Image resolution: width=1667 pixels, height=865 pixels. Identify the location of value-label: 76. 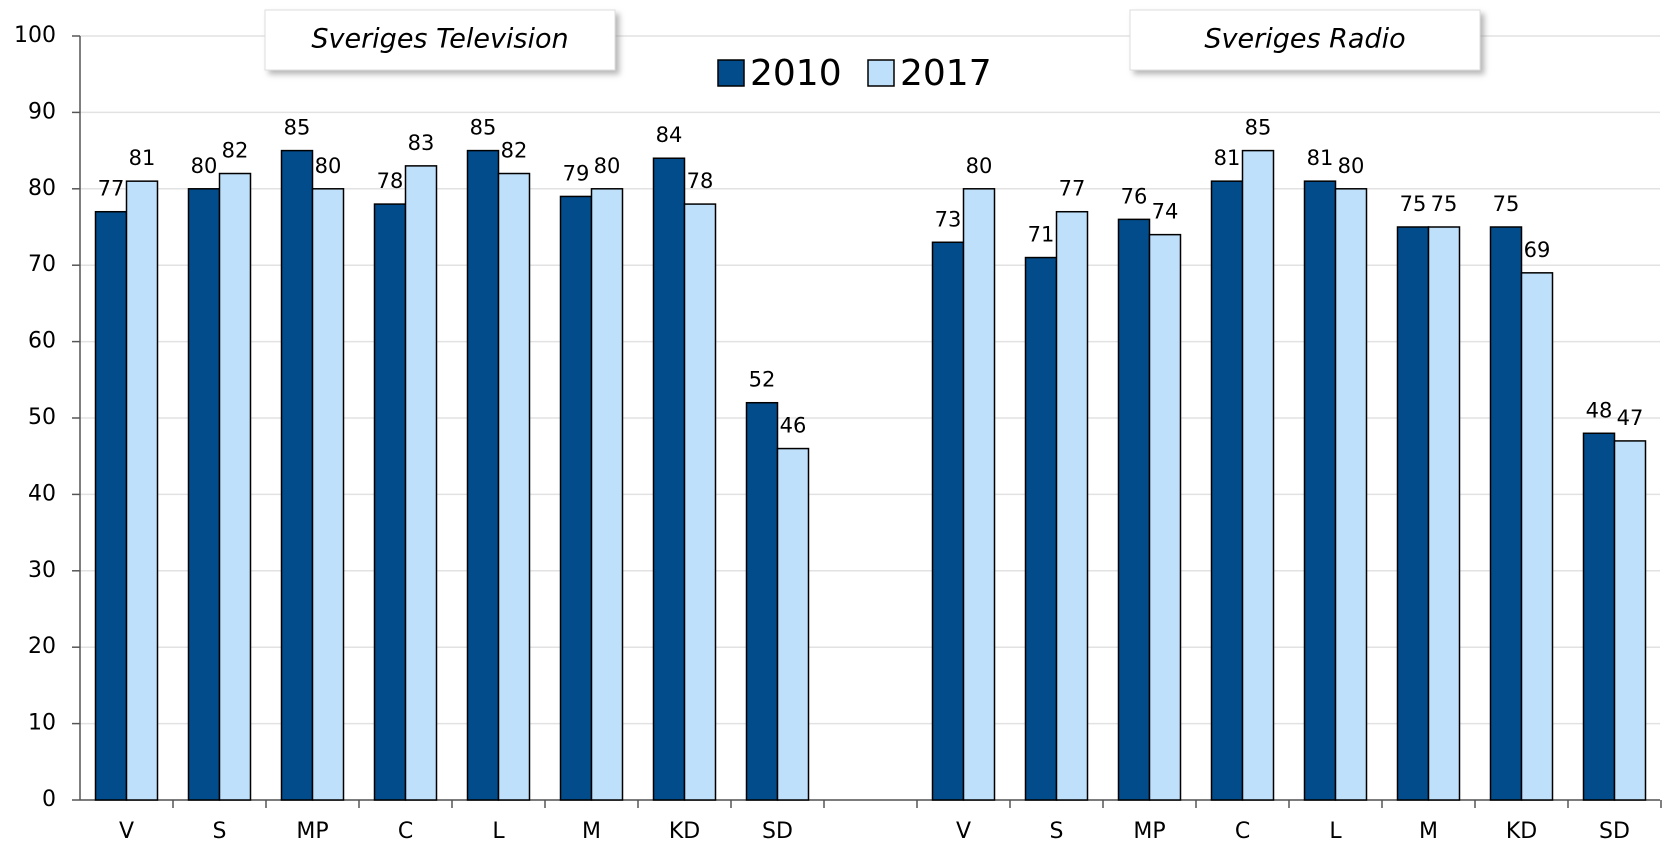
(1134, 196).